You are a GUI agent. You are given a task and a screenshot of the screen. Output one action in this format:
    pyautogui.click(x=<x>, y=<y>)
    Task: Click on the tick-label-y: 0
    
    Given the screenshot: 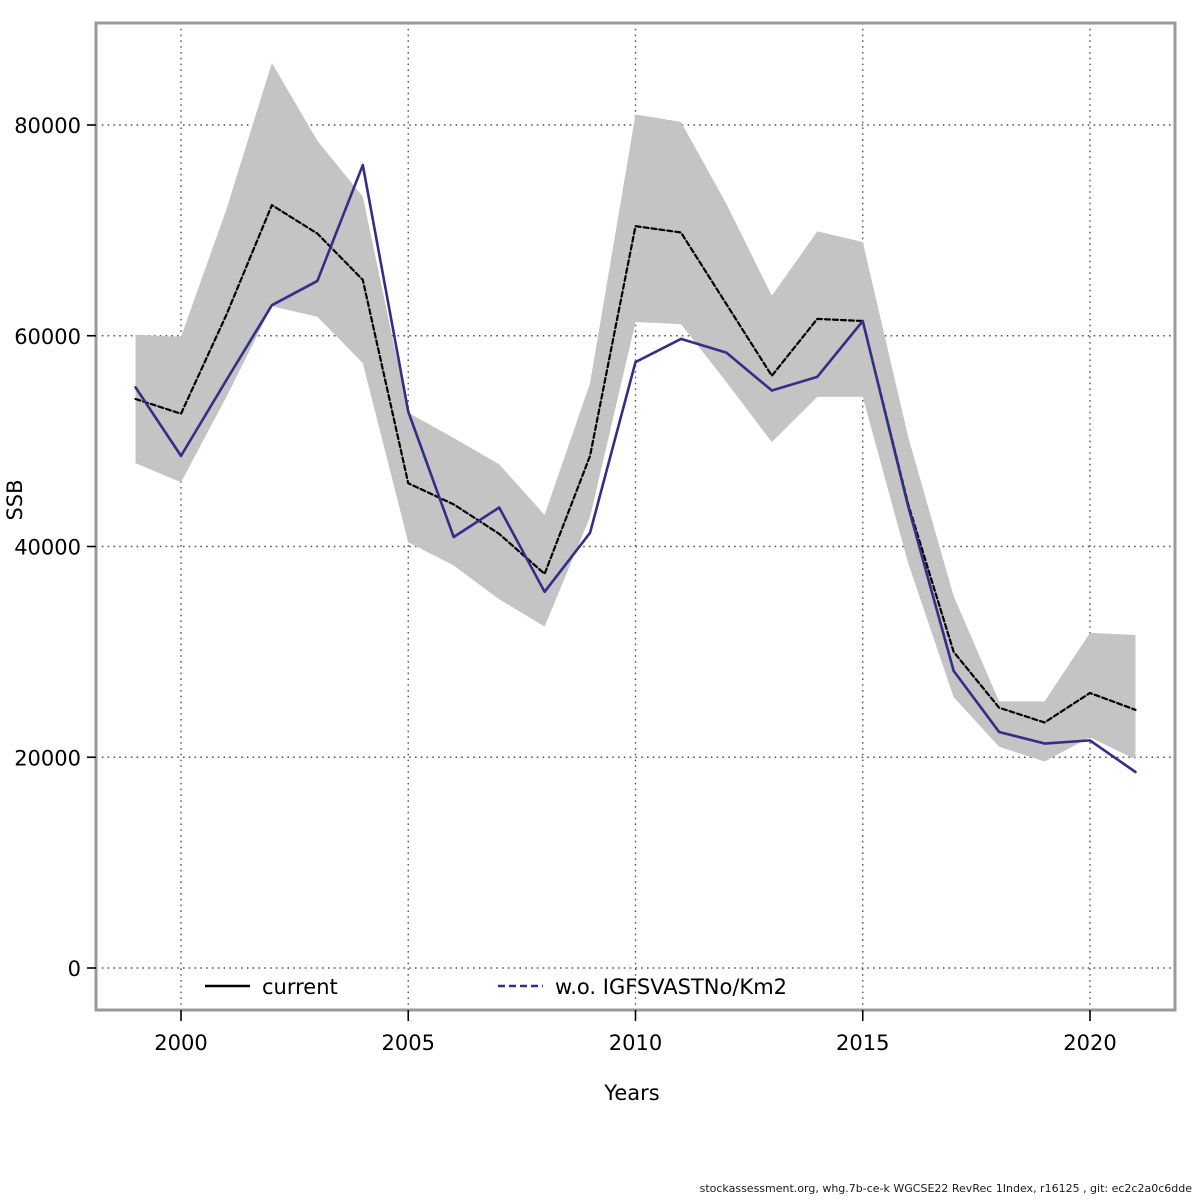 What is the action you would take?
    pyautogui.click(x=74, y=969)
    